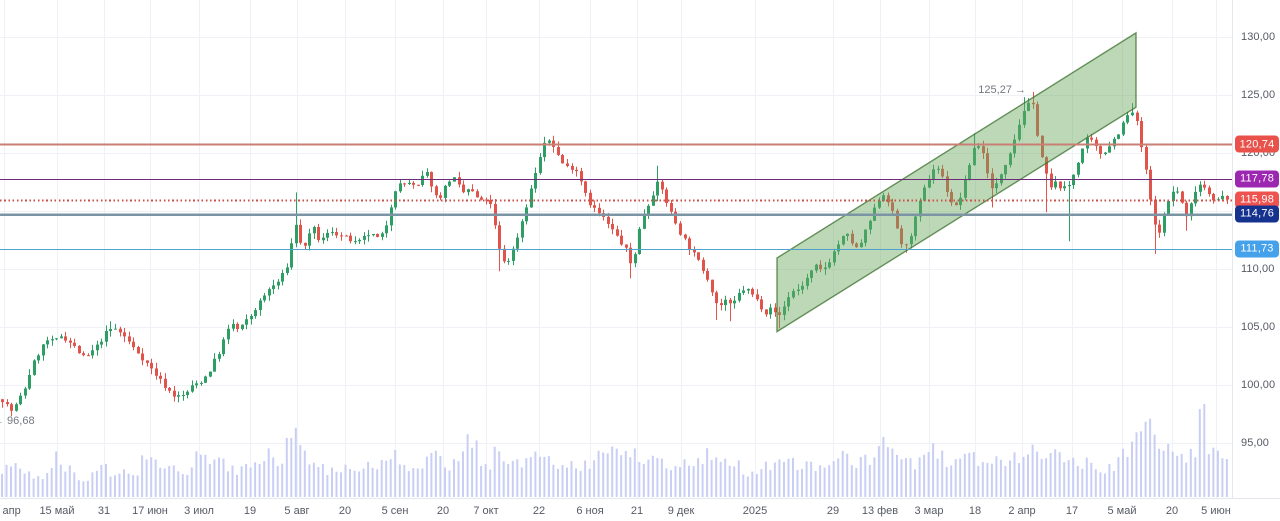 Image resolution: width=1280 pixels, height=521 pixels. What do you see at coordinates (880, 510) in the screenshot?
I see `time-axis-tick: 13 фев` at bounding box center [880, 510].